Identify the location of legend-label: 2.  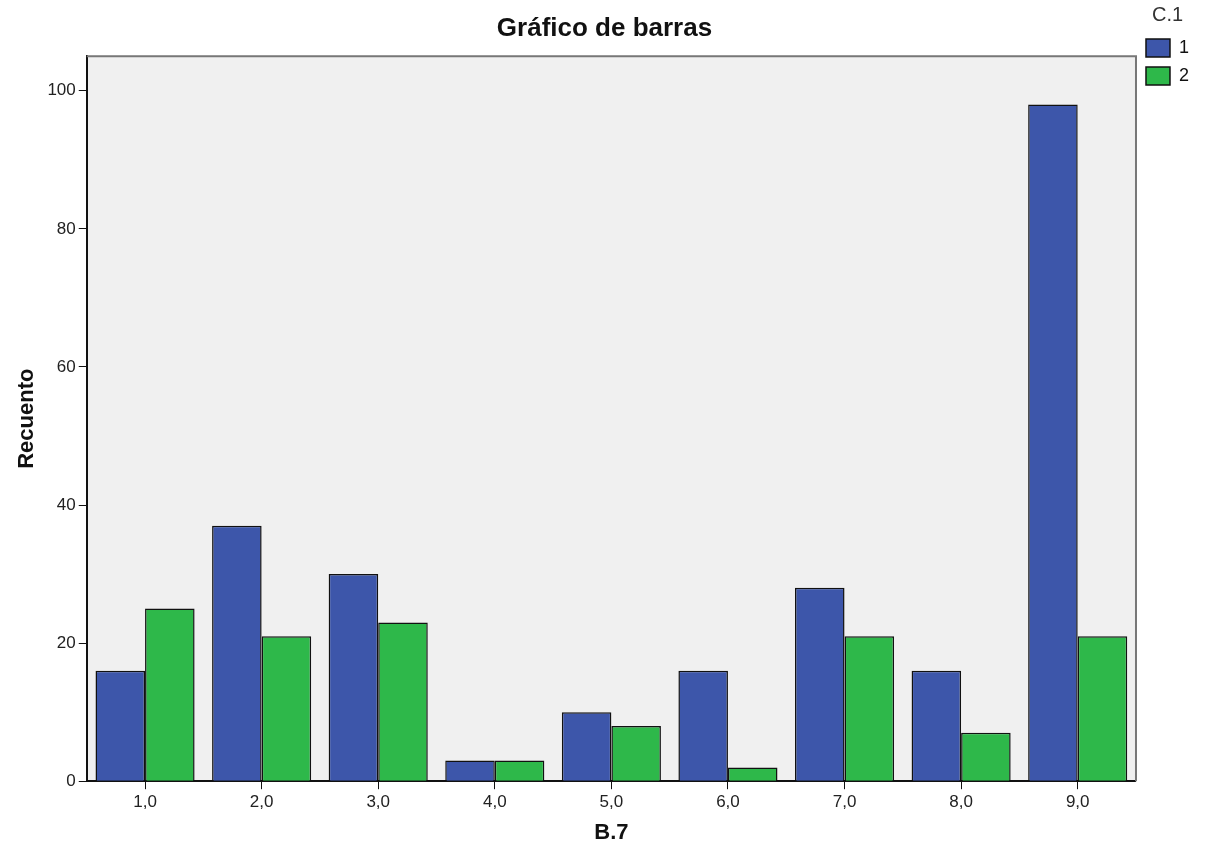
(1183, 74).